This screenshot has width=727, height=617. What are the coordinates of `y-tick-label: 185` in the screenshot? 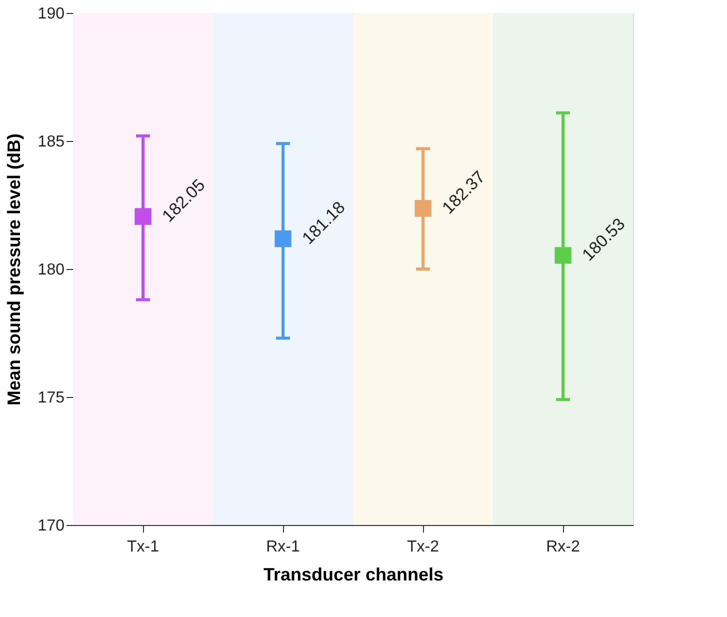 It's located at (51, 142).